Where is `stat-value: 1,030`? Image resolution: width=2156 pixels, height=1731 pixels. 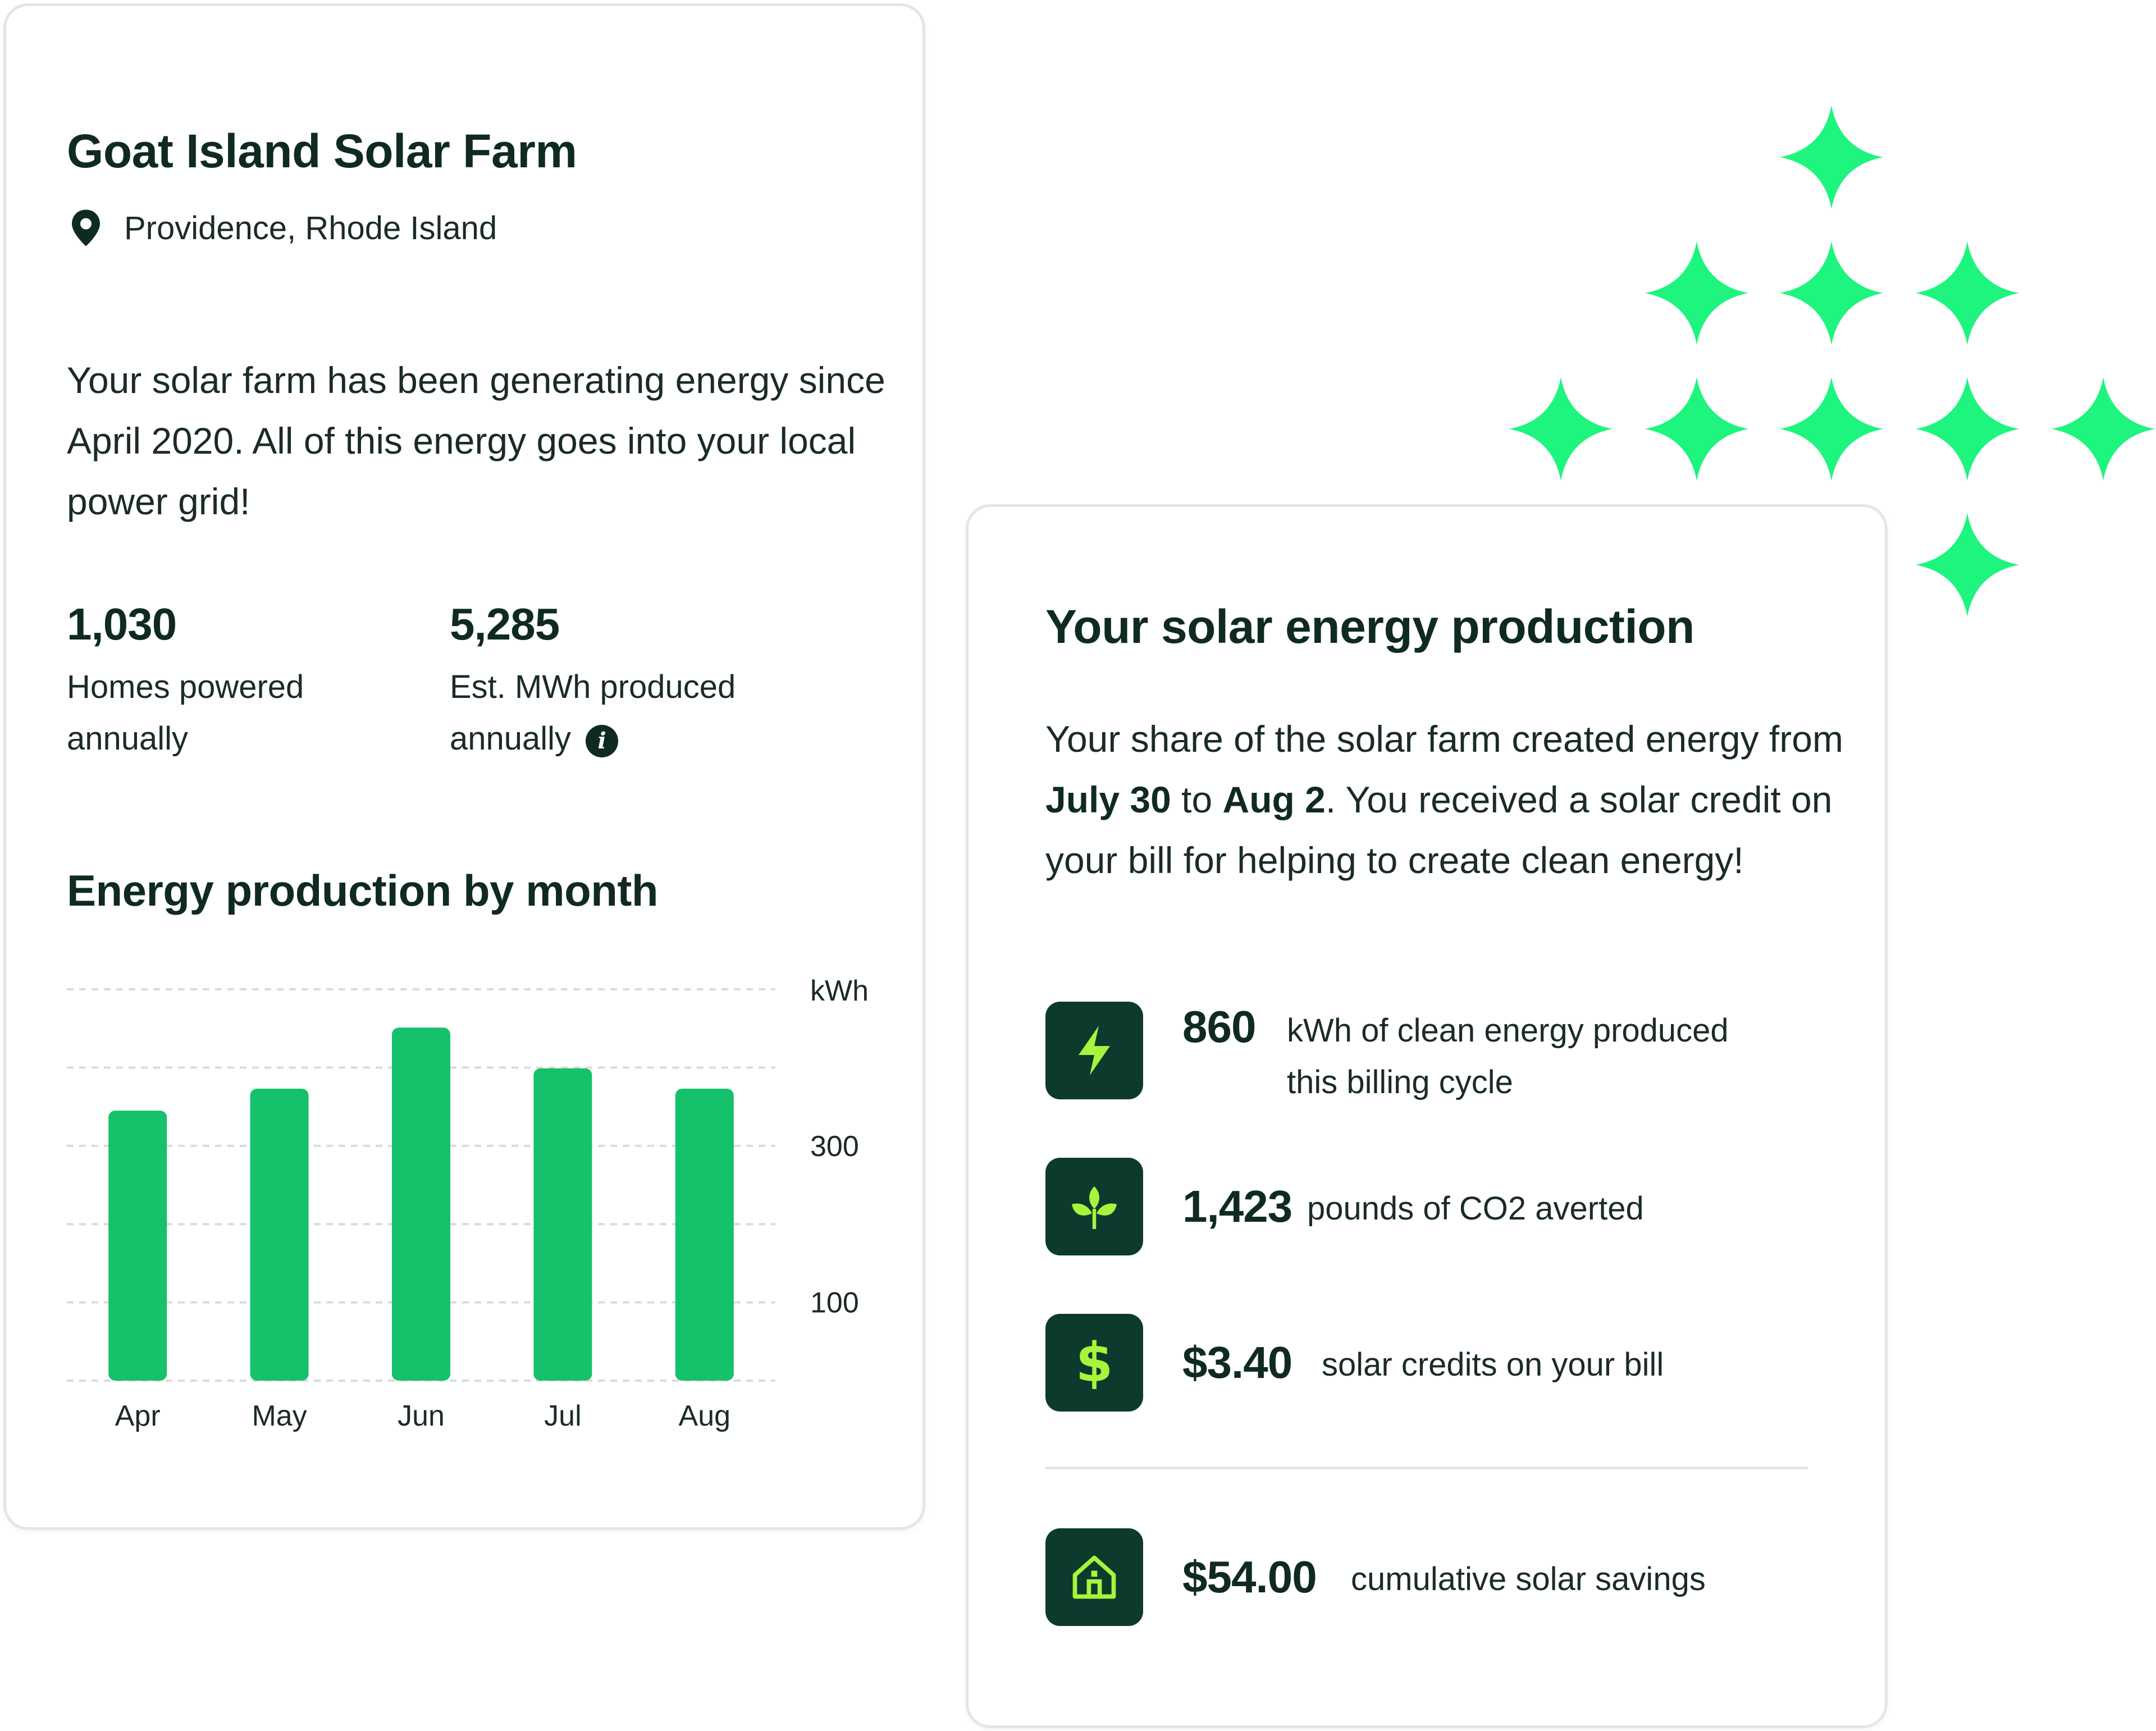
stat-value: 1,030 is located at coordinates (122, 624).